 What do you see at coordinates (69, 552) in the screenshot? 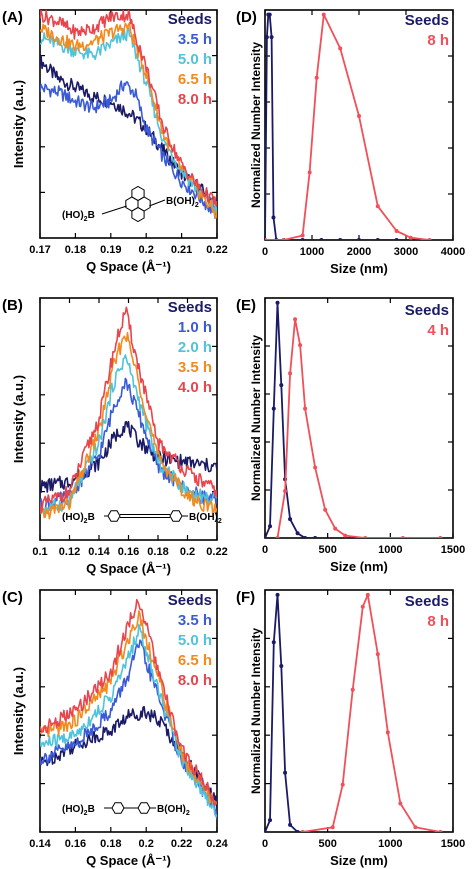
I see `x-tick-label: 0.12` at bounding box center [69, 552].